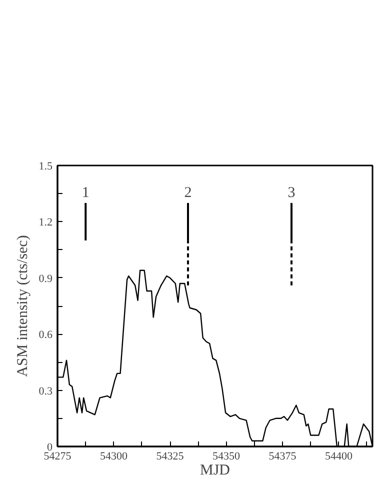  I want to click on y-axis-title: ASM intensity (cts/sec), so click(22, 306).